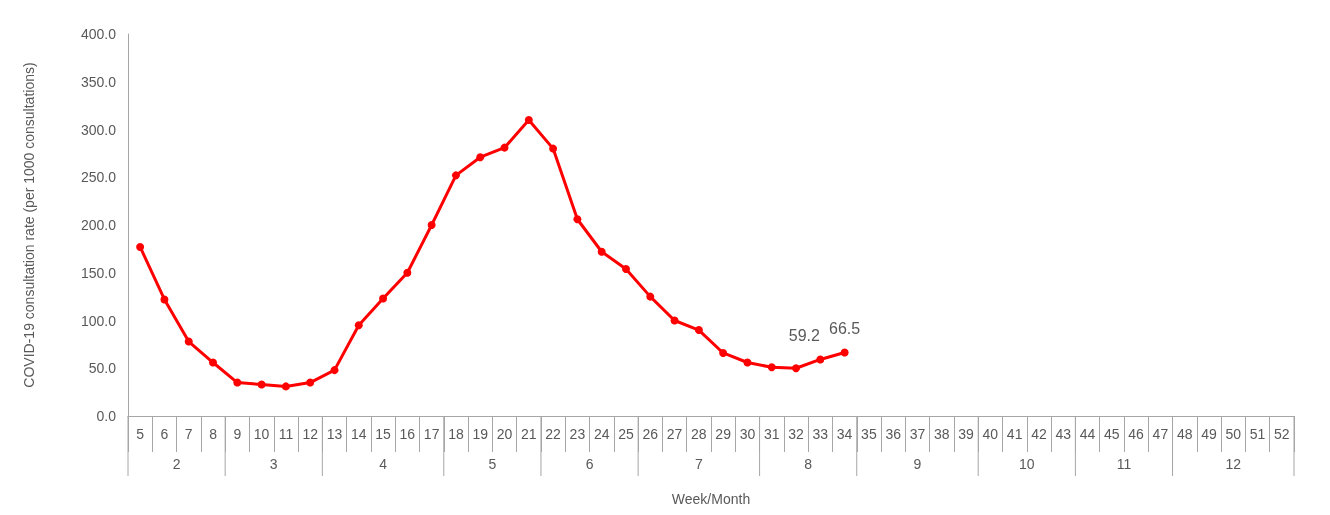 This screenshot has width=1330, height=515. I want to click on x-tick-label: 39, so click(966, 434).